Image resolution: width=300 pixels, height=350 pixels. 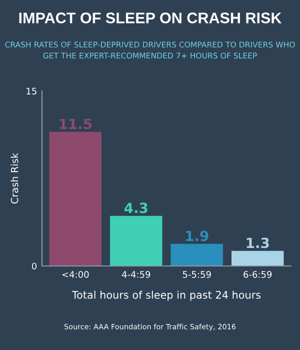 What do you see at coordinates (197, 236) in the screenshot?
I see `data-label: 1.9` at bounding box center [197, 236].